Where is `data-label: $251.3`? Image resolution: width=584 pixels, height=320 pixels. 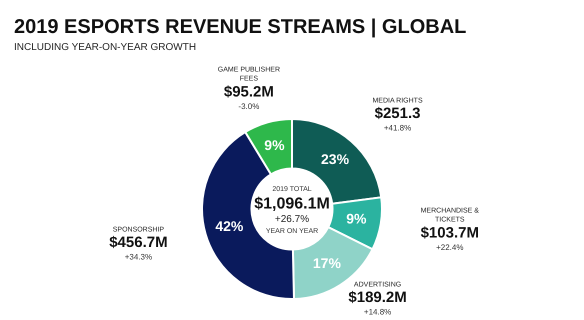
data-label: $251.3 is located at coordinates (397, 113).